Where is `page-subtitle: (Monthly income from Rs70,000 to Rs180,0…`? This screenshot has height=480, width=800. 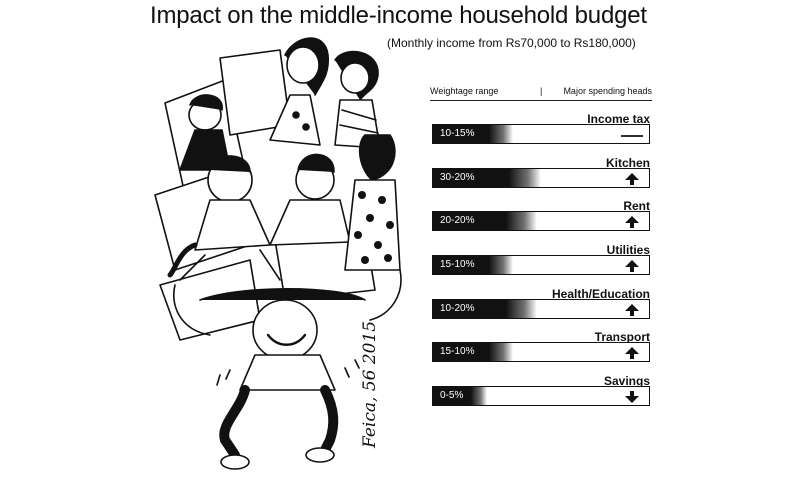 page-subtitle: (Monthly income from Rs70,000 to Rs180,0… is located at coordinates (511, 43).